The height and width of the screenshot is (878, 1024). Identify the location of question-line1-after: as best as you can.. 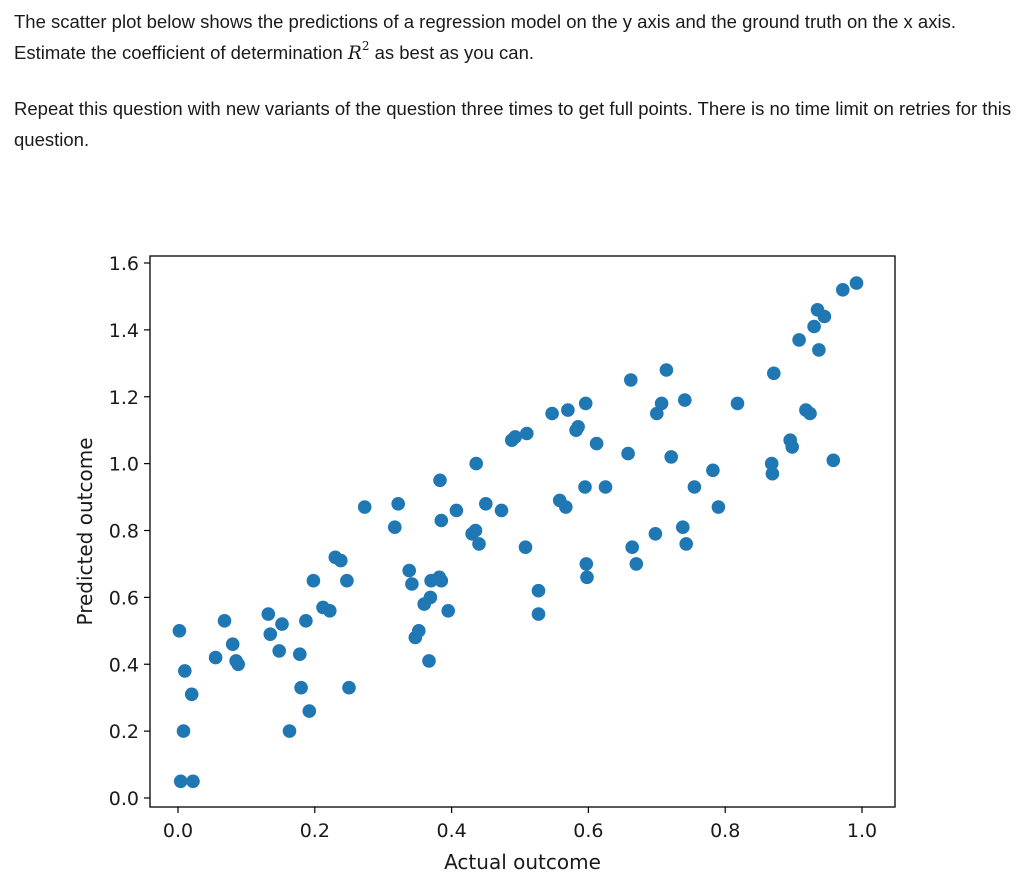
(451, 52).